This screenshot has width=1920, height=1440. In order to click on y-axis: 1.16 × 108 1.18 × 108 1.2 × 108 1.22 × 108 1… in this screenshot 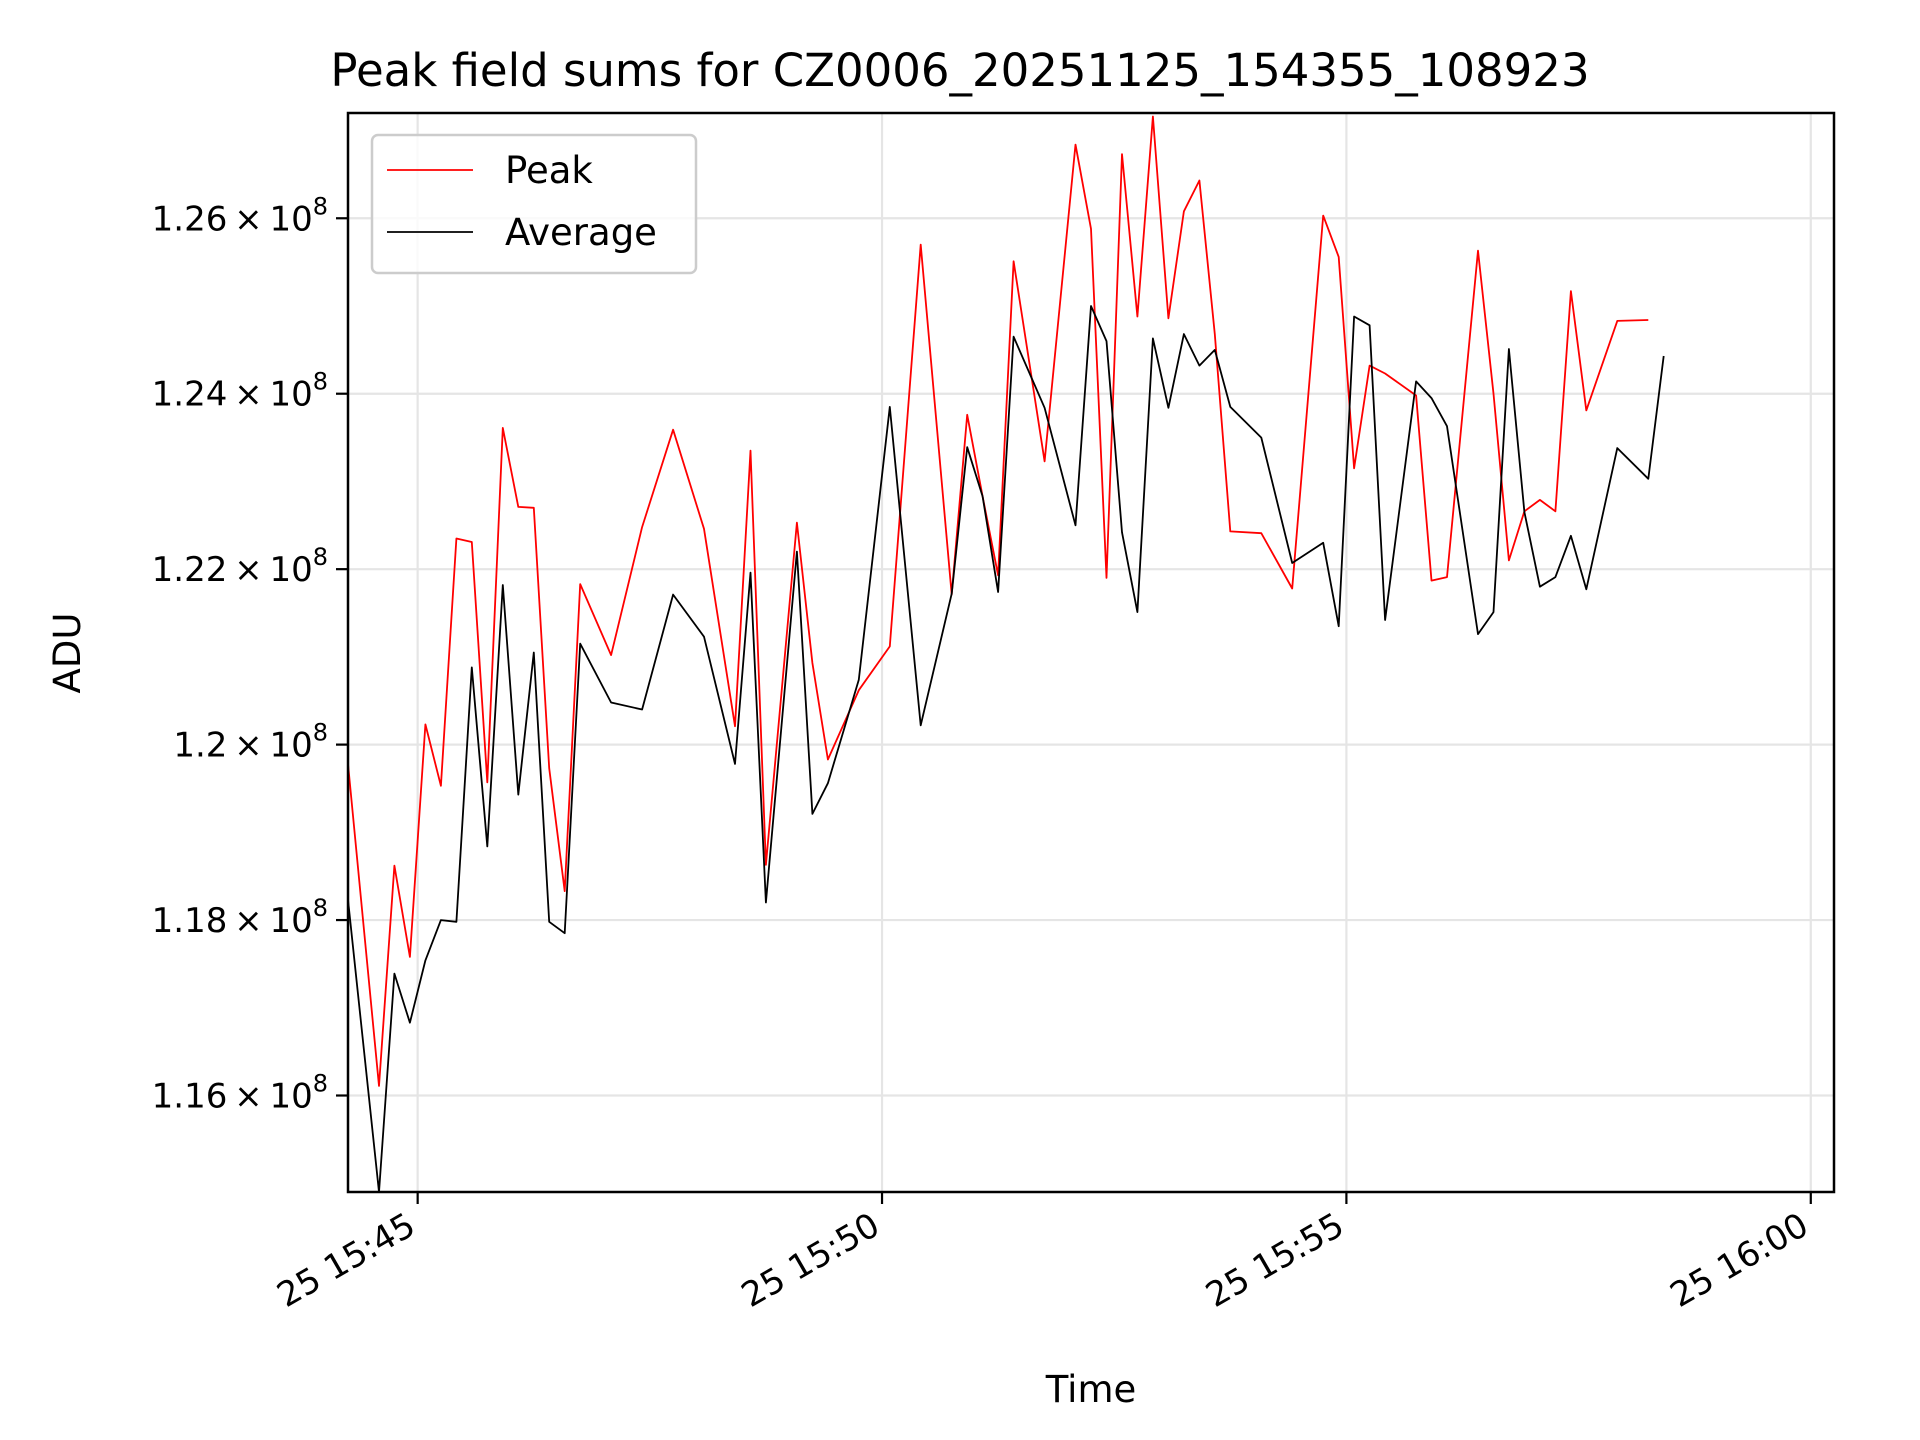, I will do `click(250, 654)`.